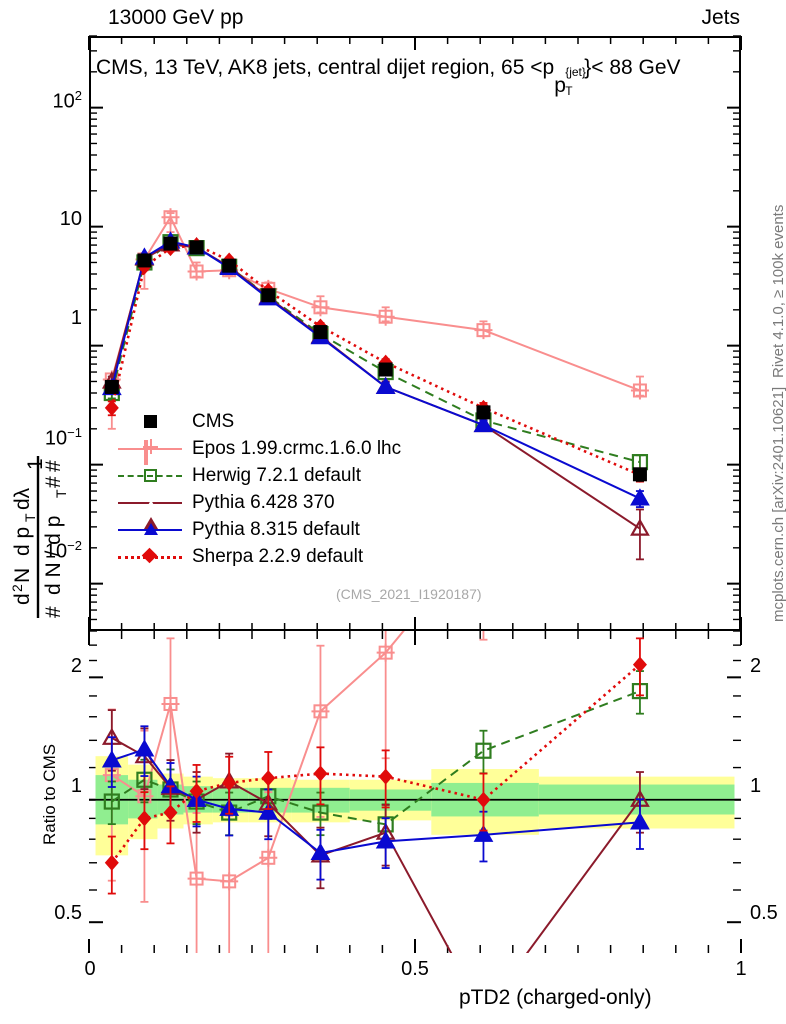 The image size is (786, 1024). I want to click on dashed-line-icon, so click(150, 475).